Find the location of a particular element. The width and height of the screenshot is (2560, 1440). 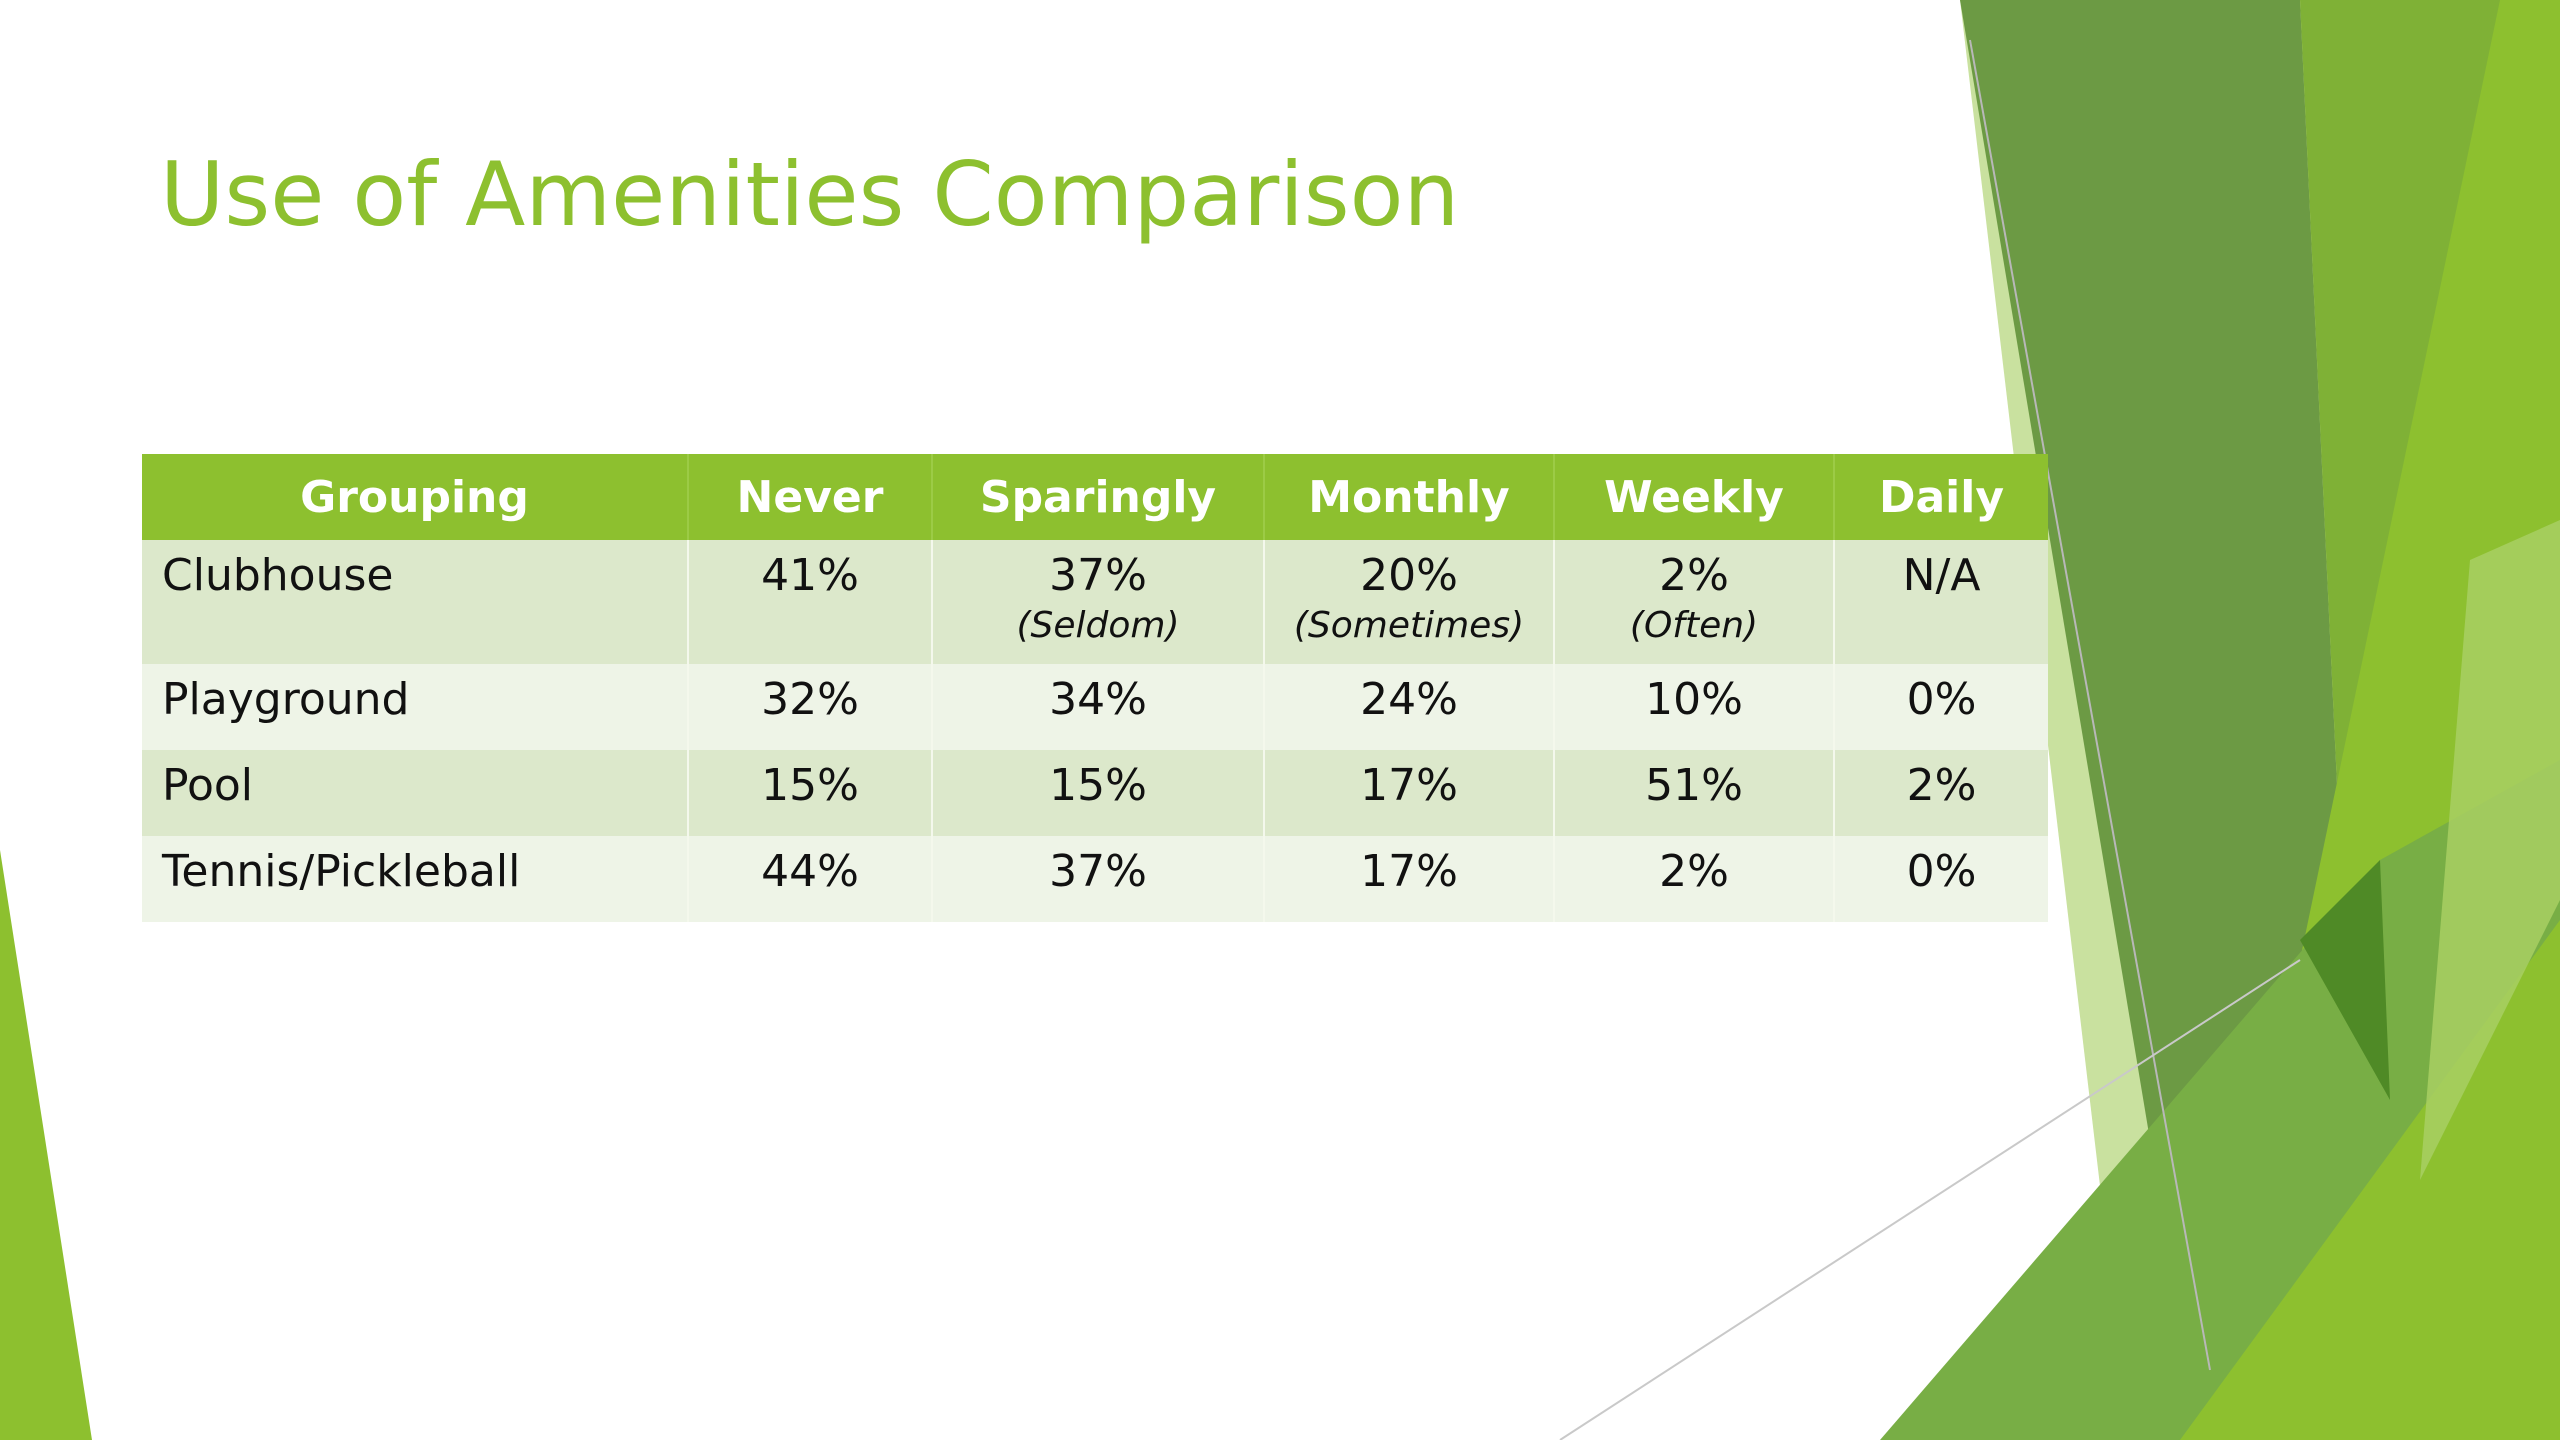

table-row-tennis-pickleball: Tennis/Pickleball 44% 37% 17% 2% 0% is located at coordinates (1095, 879).